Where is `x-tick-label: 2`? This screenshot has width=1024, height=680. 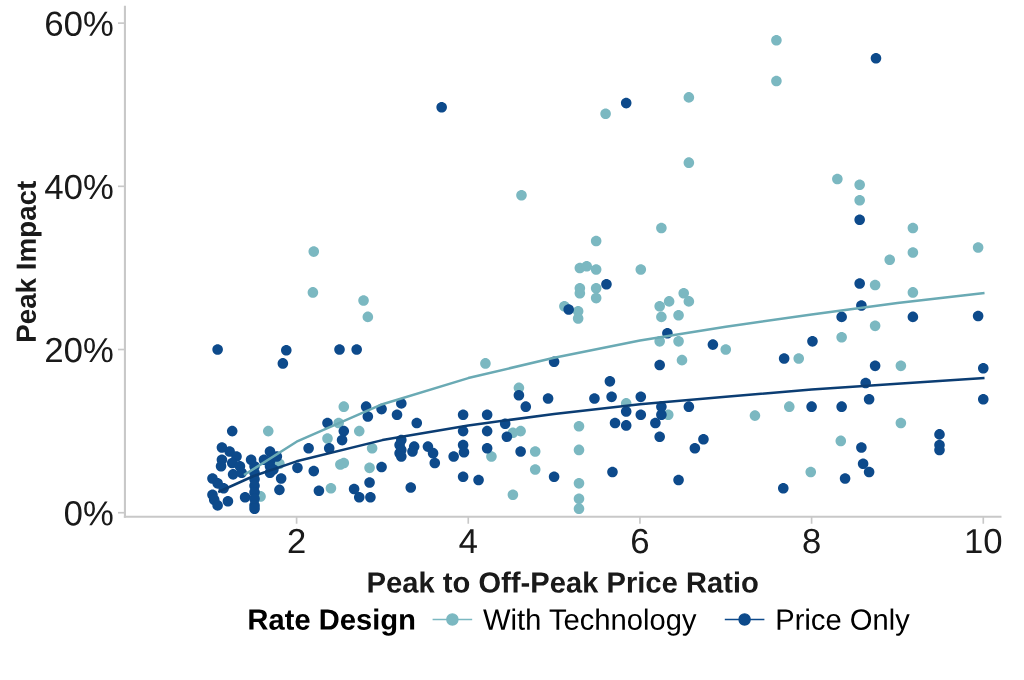
x-tick-label: 2 is located at coordinates (296, 541).